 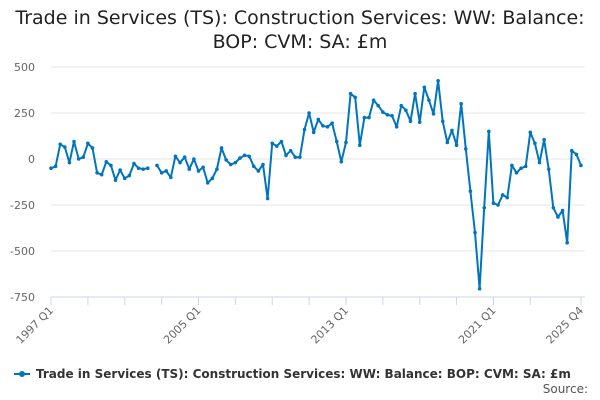 What do you see at coordinates (22, 374) in the screenshot?
I see `legend-swatch` at bounding box center [22, 374].